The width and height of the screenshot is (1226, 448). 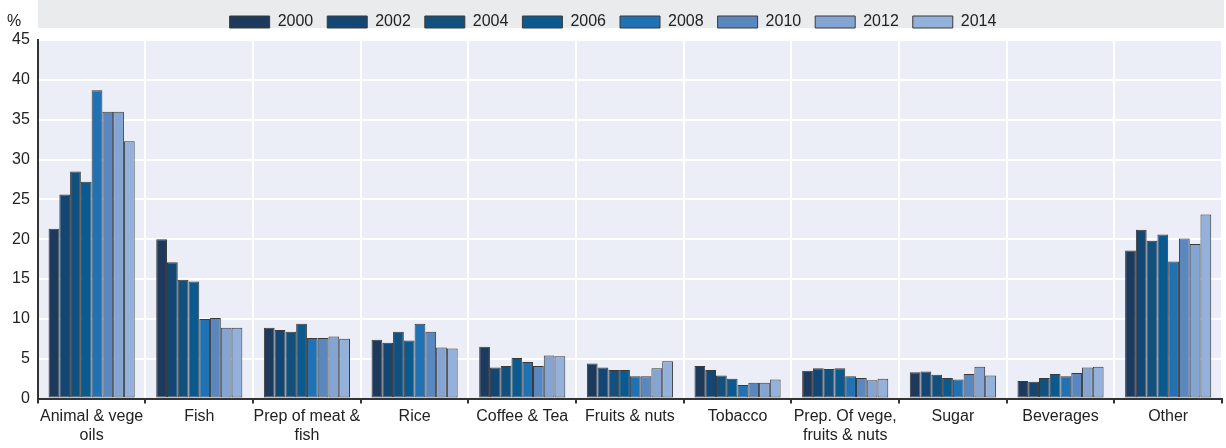 What do you see at coordinates (953, 415) in the screenshot?
I see `x-tick-label: Sugar` at bounding box center [953, 415].